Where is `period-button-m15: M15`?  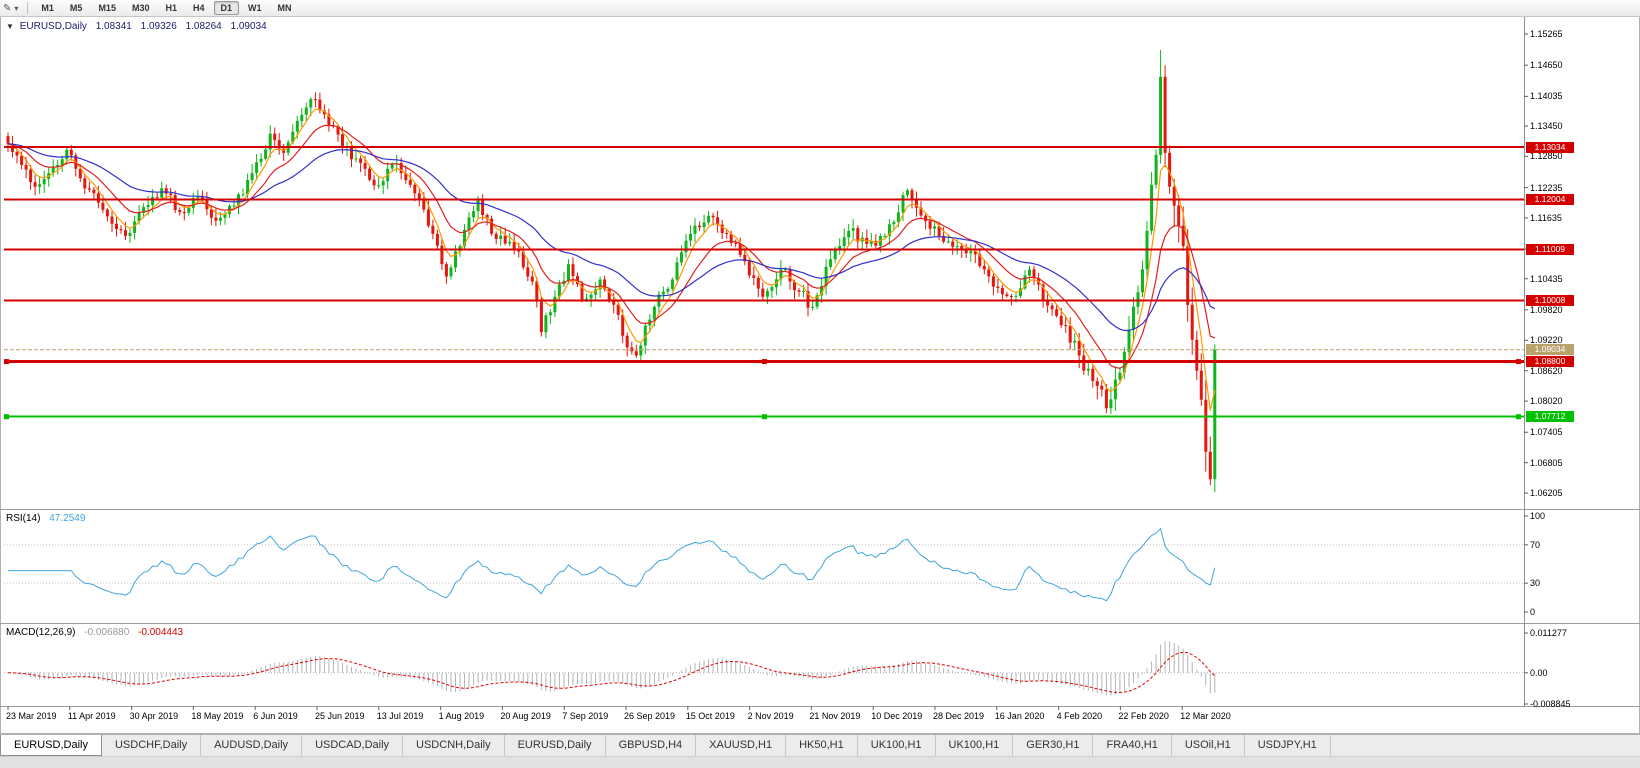
period-button-m15: M15 is located at coordinates (107, 8).